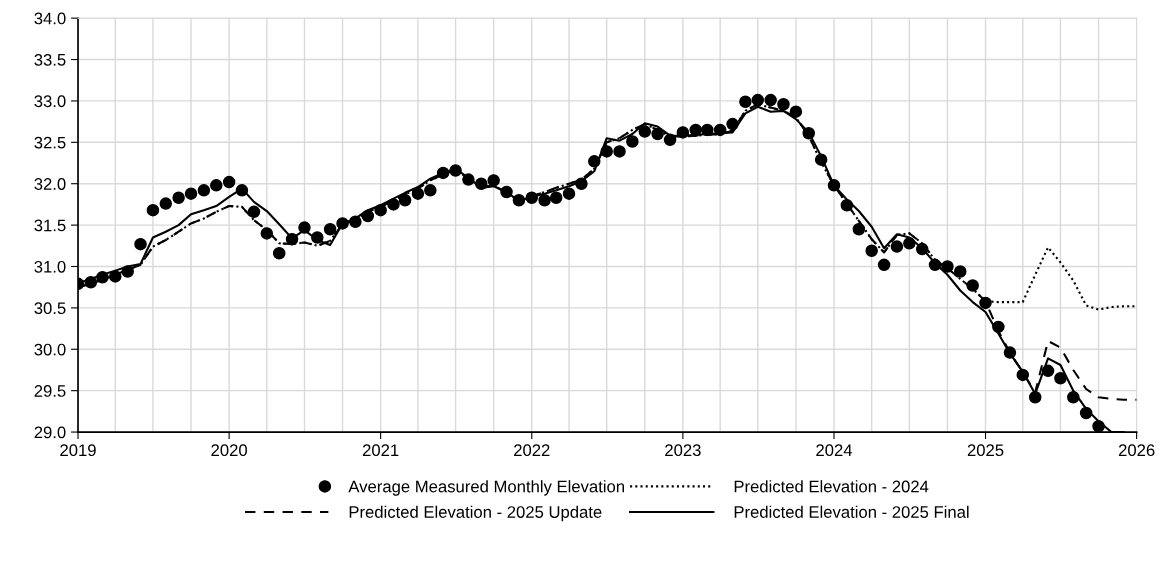  What do you see at coordinates (50, 59) in the screenshot?
I see `y-tick-label: 33.5` at bounding box center [50, 59].